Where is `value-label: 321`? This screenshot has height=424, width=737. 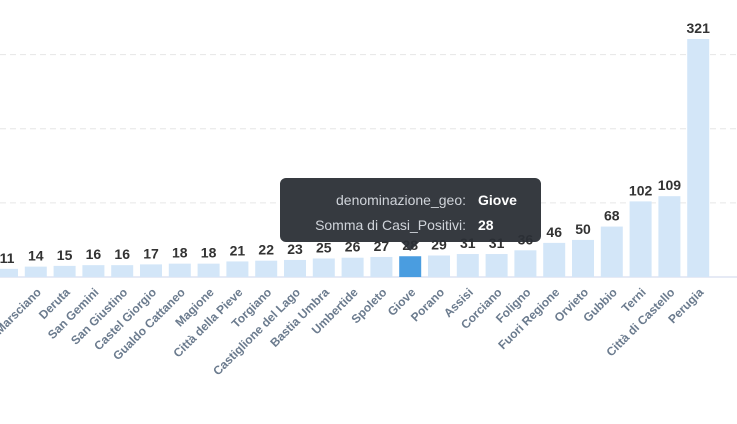 value-label: 321 is located at coordinates (699, 28).